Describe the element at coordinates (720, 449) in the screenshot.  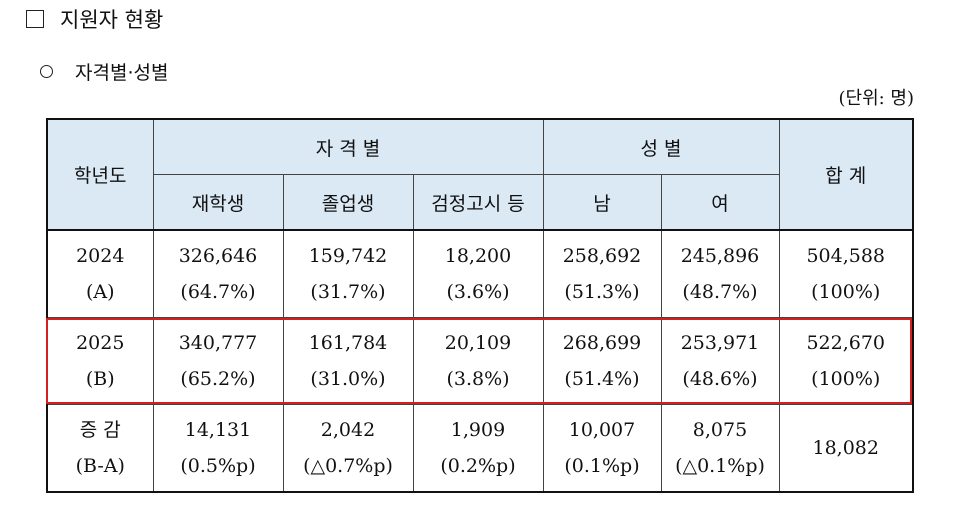
I see `cell-female: 8,075 (△0.1%p)` at that location.